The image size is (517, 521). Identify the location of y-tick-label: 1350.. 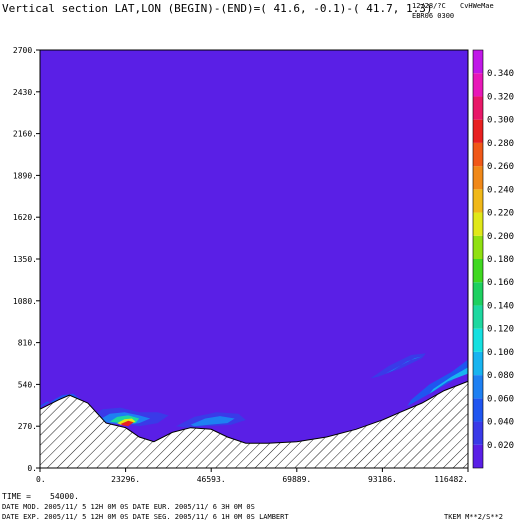
(25, 259).